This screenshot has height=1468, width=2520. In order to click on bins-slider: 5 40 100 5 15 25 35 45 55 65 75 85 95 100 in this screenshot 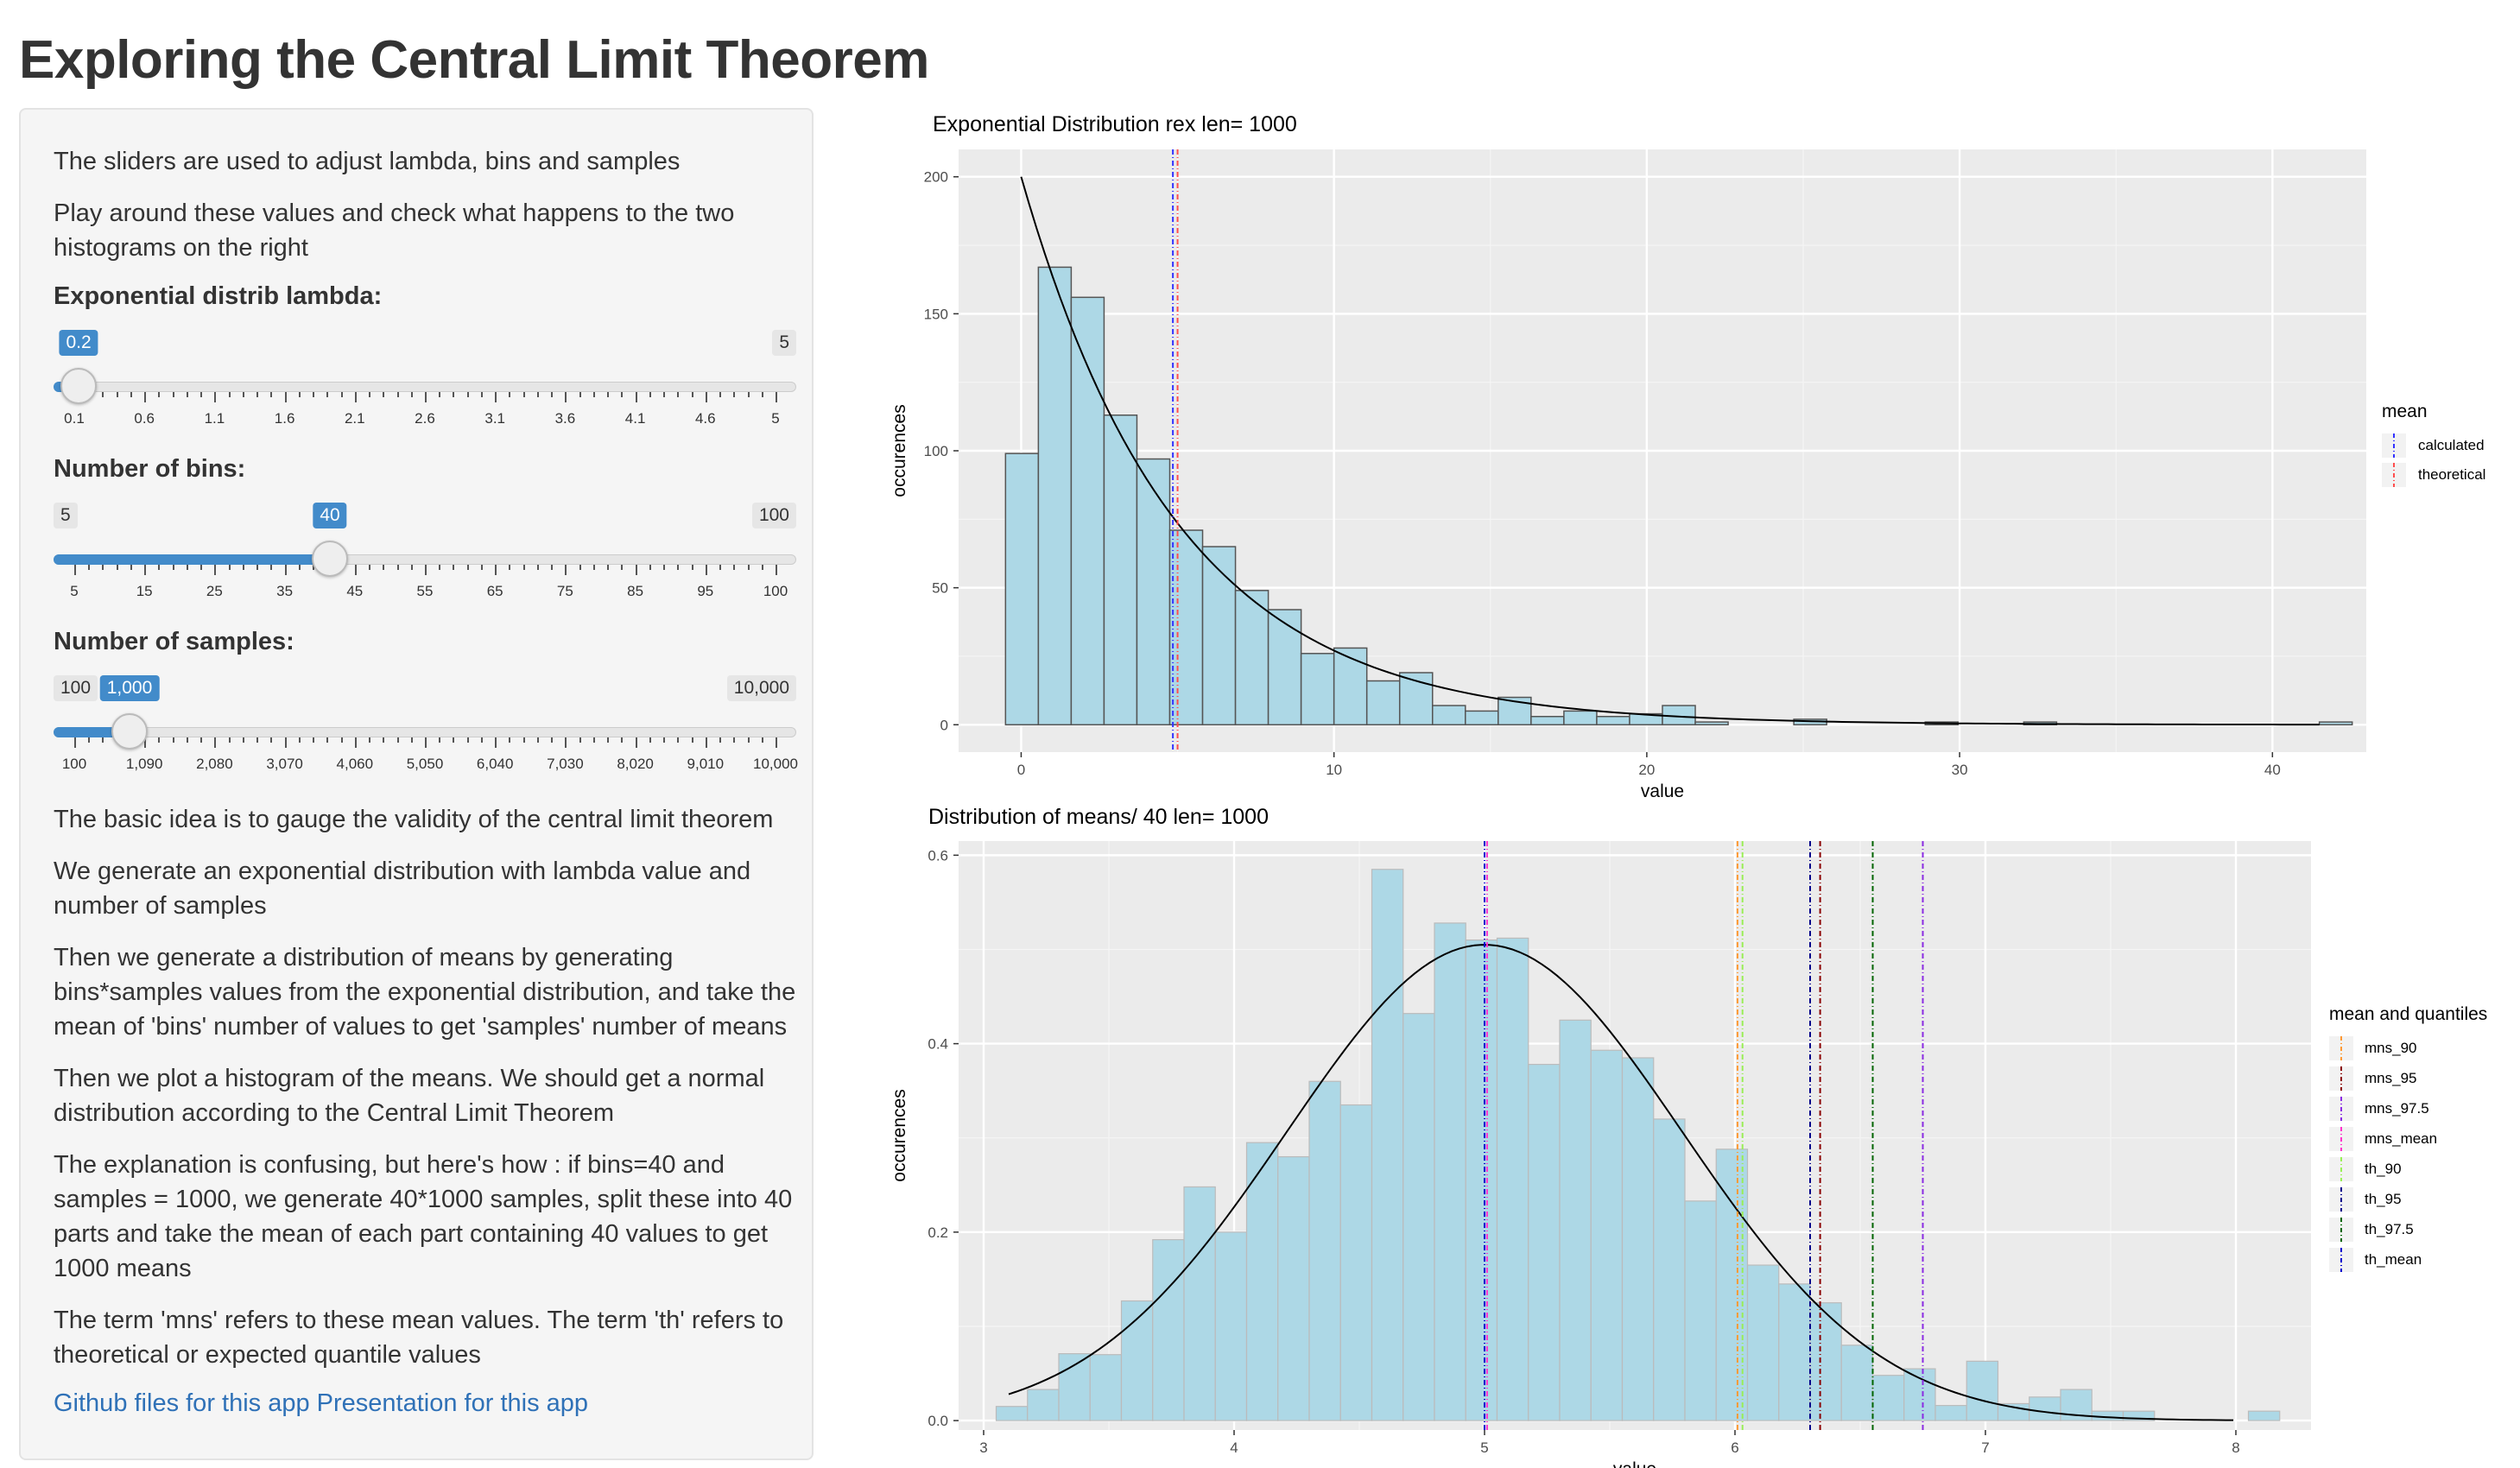, I will do `click(425, 539)`.